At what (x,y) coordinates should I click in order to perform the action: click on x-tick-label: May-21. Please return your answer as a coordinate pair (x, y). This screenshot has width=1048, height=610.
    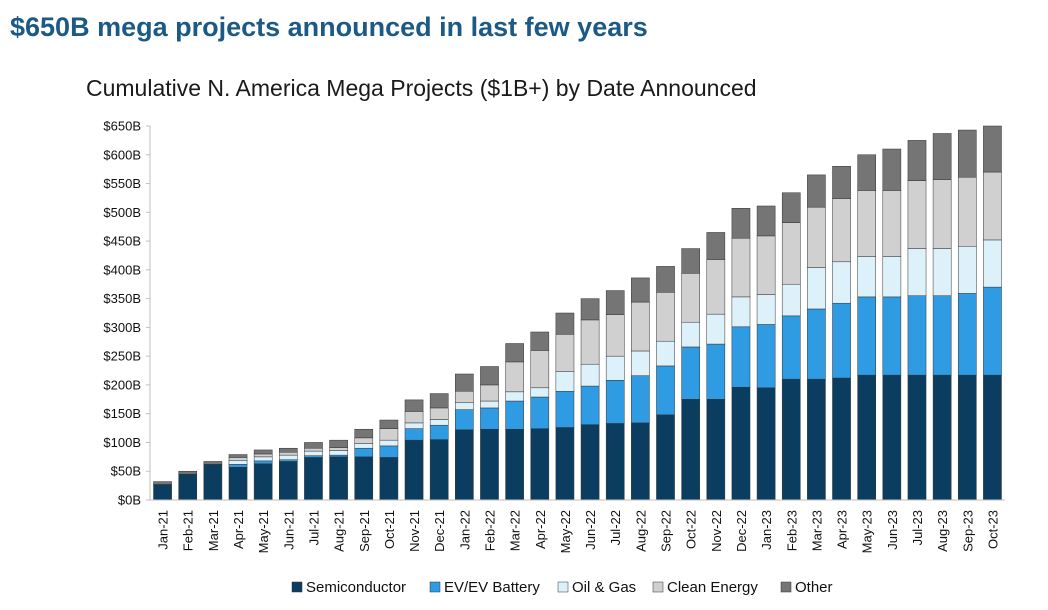
    Looking at the image, I should click on (263, 531).